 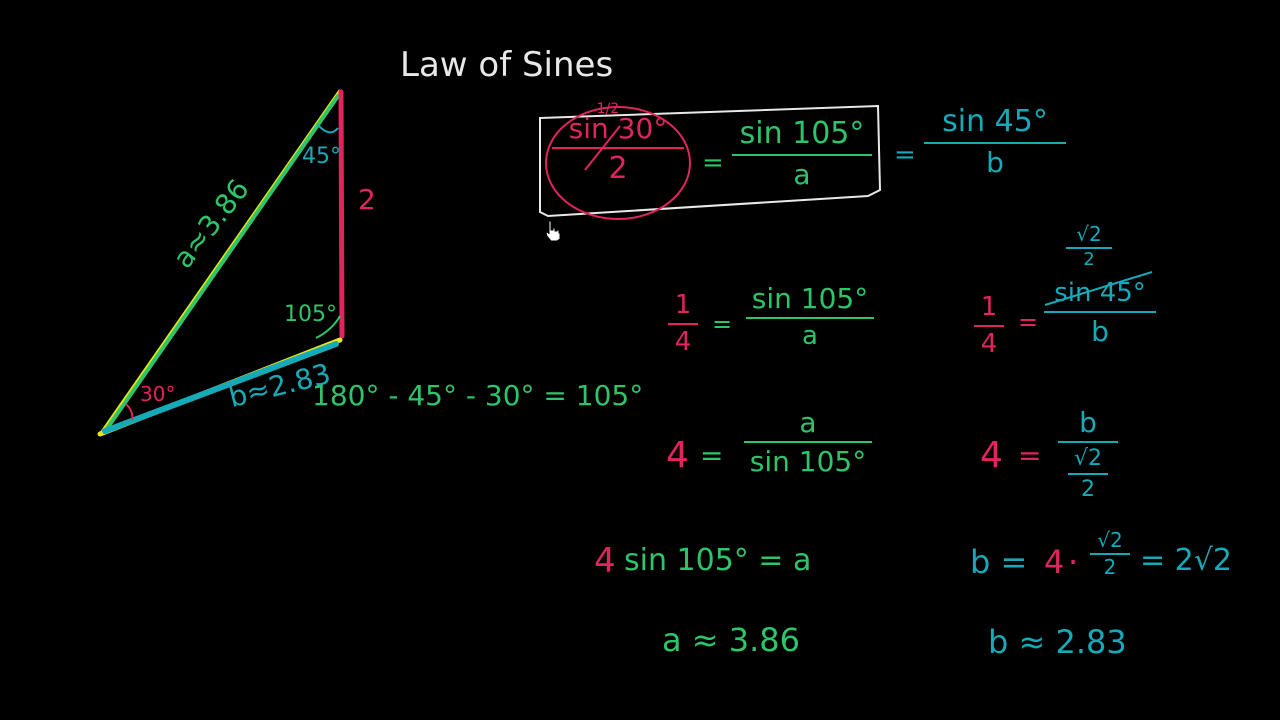 What do you see at coordinates (808, 462) in the screenshot?
I see `fraction-denominator: sin 105°` at bounding box center [808, 462].